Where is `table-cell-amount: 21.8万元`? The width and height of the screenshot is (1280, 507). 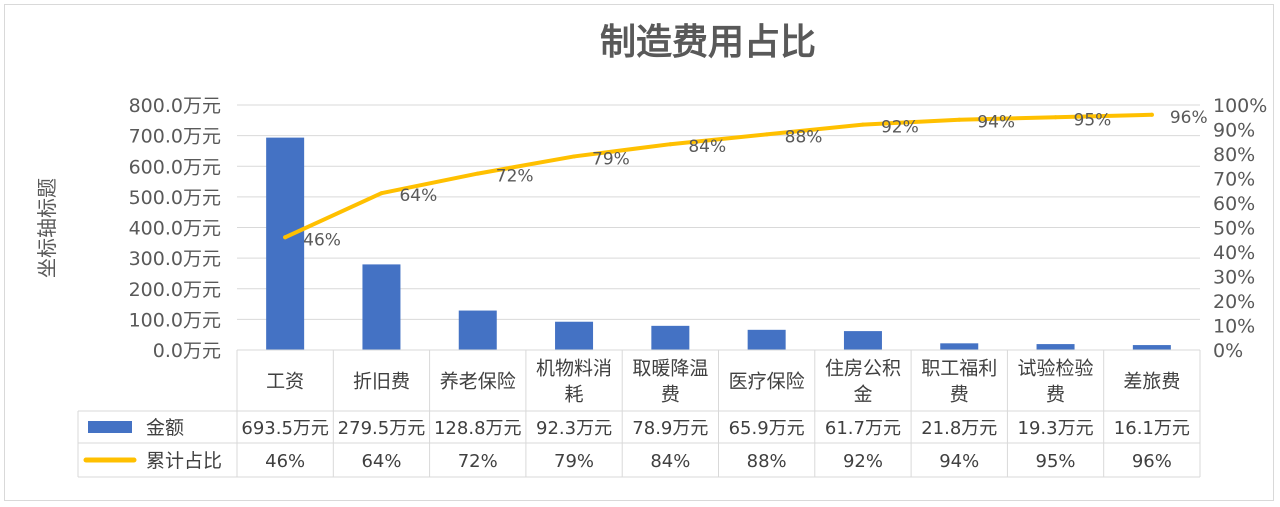
table-cell-amount: 21.8万元 is located at coordinates (959, 428).